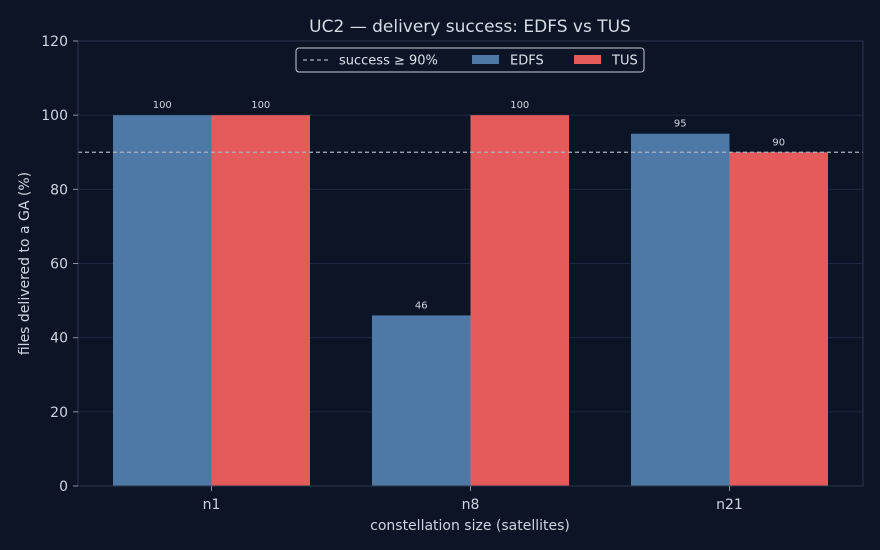 The height and width of the screenshot is (550, 880). What do you see at coordinates (63, 487) in the screenshot?
I see `y-tick-label: 0` at bounding box center [63, 487].